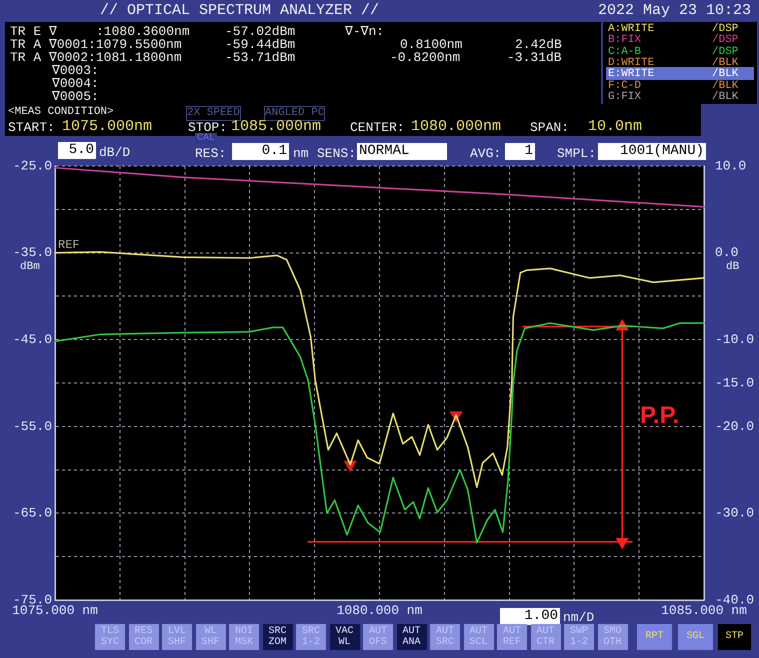 The height and width of the screenshot is (658, 759). I want to click on soft-key-button: STP, so click(734, 637).